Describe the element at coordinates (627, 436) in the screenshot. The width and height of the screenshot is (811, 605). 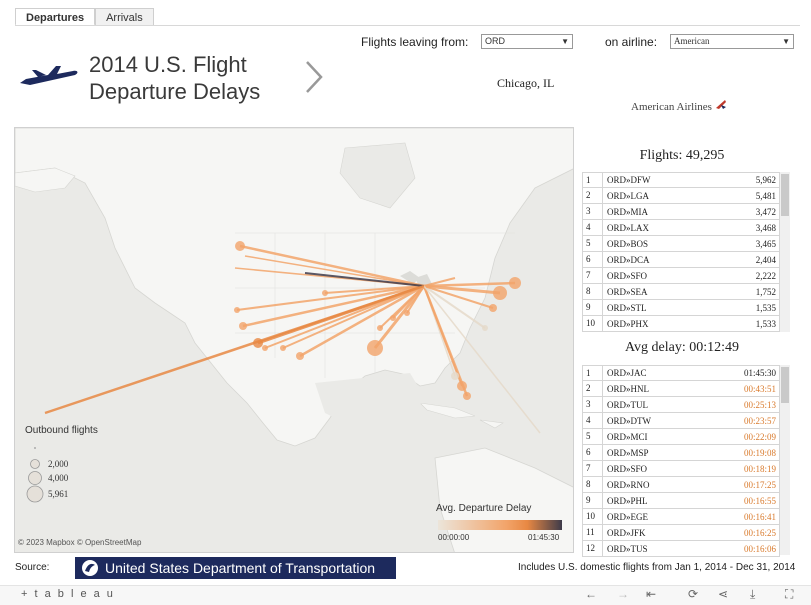
I see `route-cell: ORD»MCI` at that location.